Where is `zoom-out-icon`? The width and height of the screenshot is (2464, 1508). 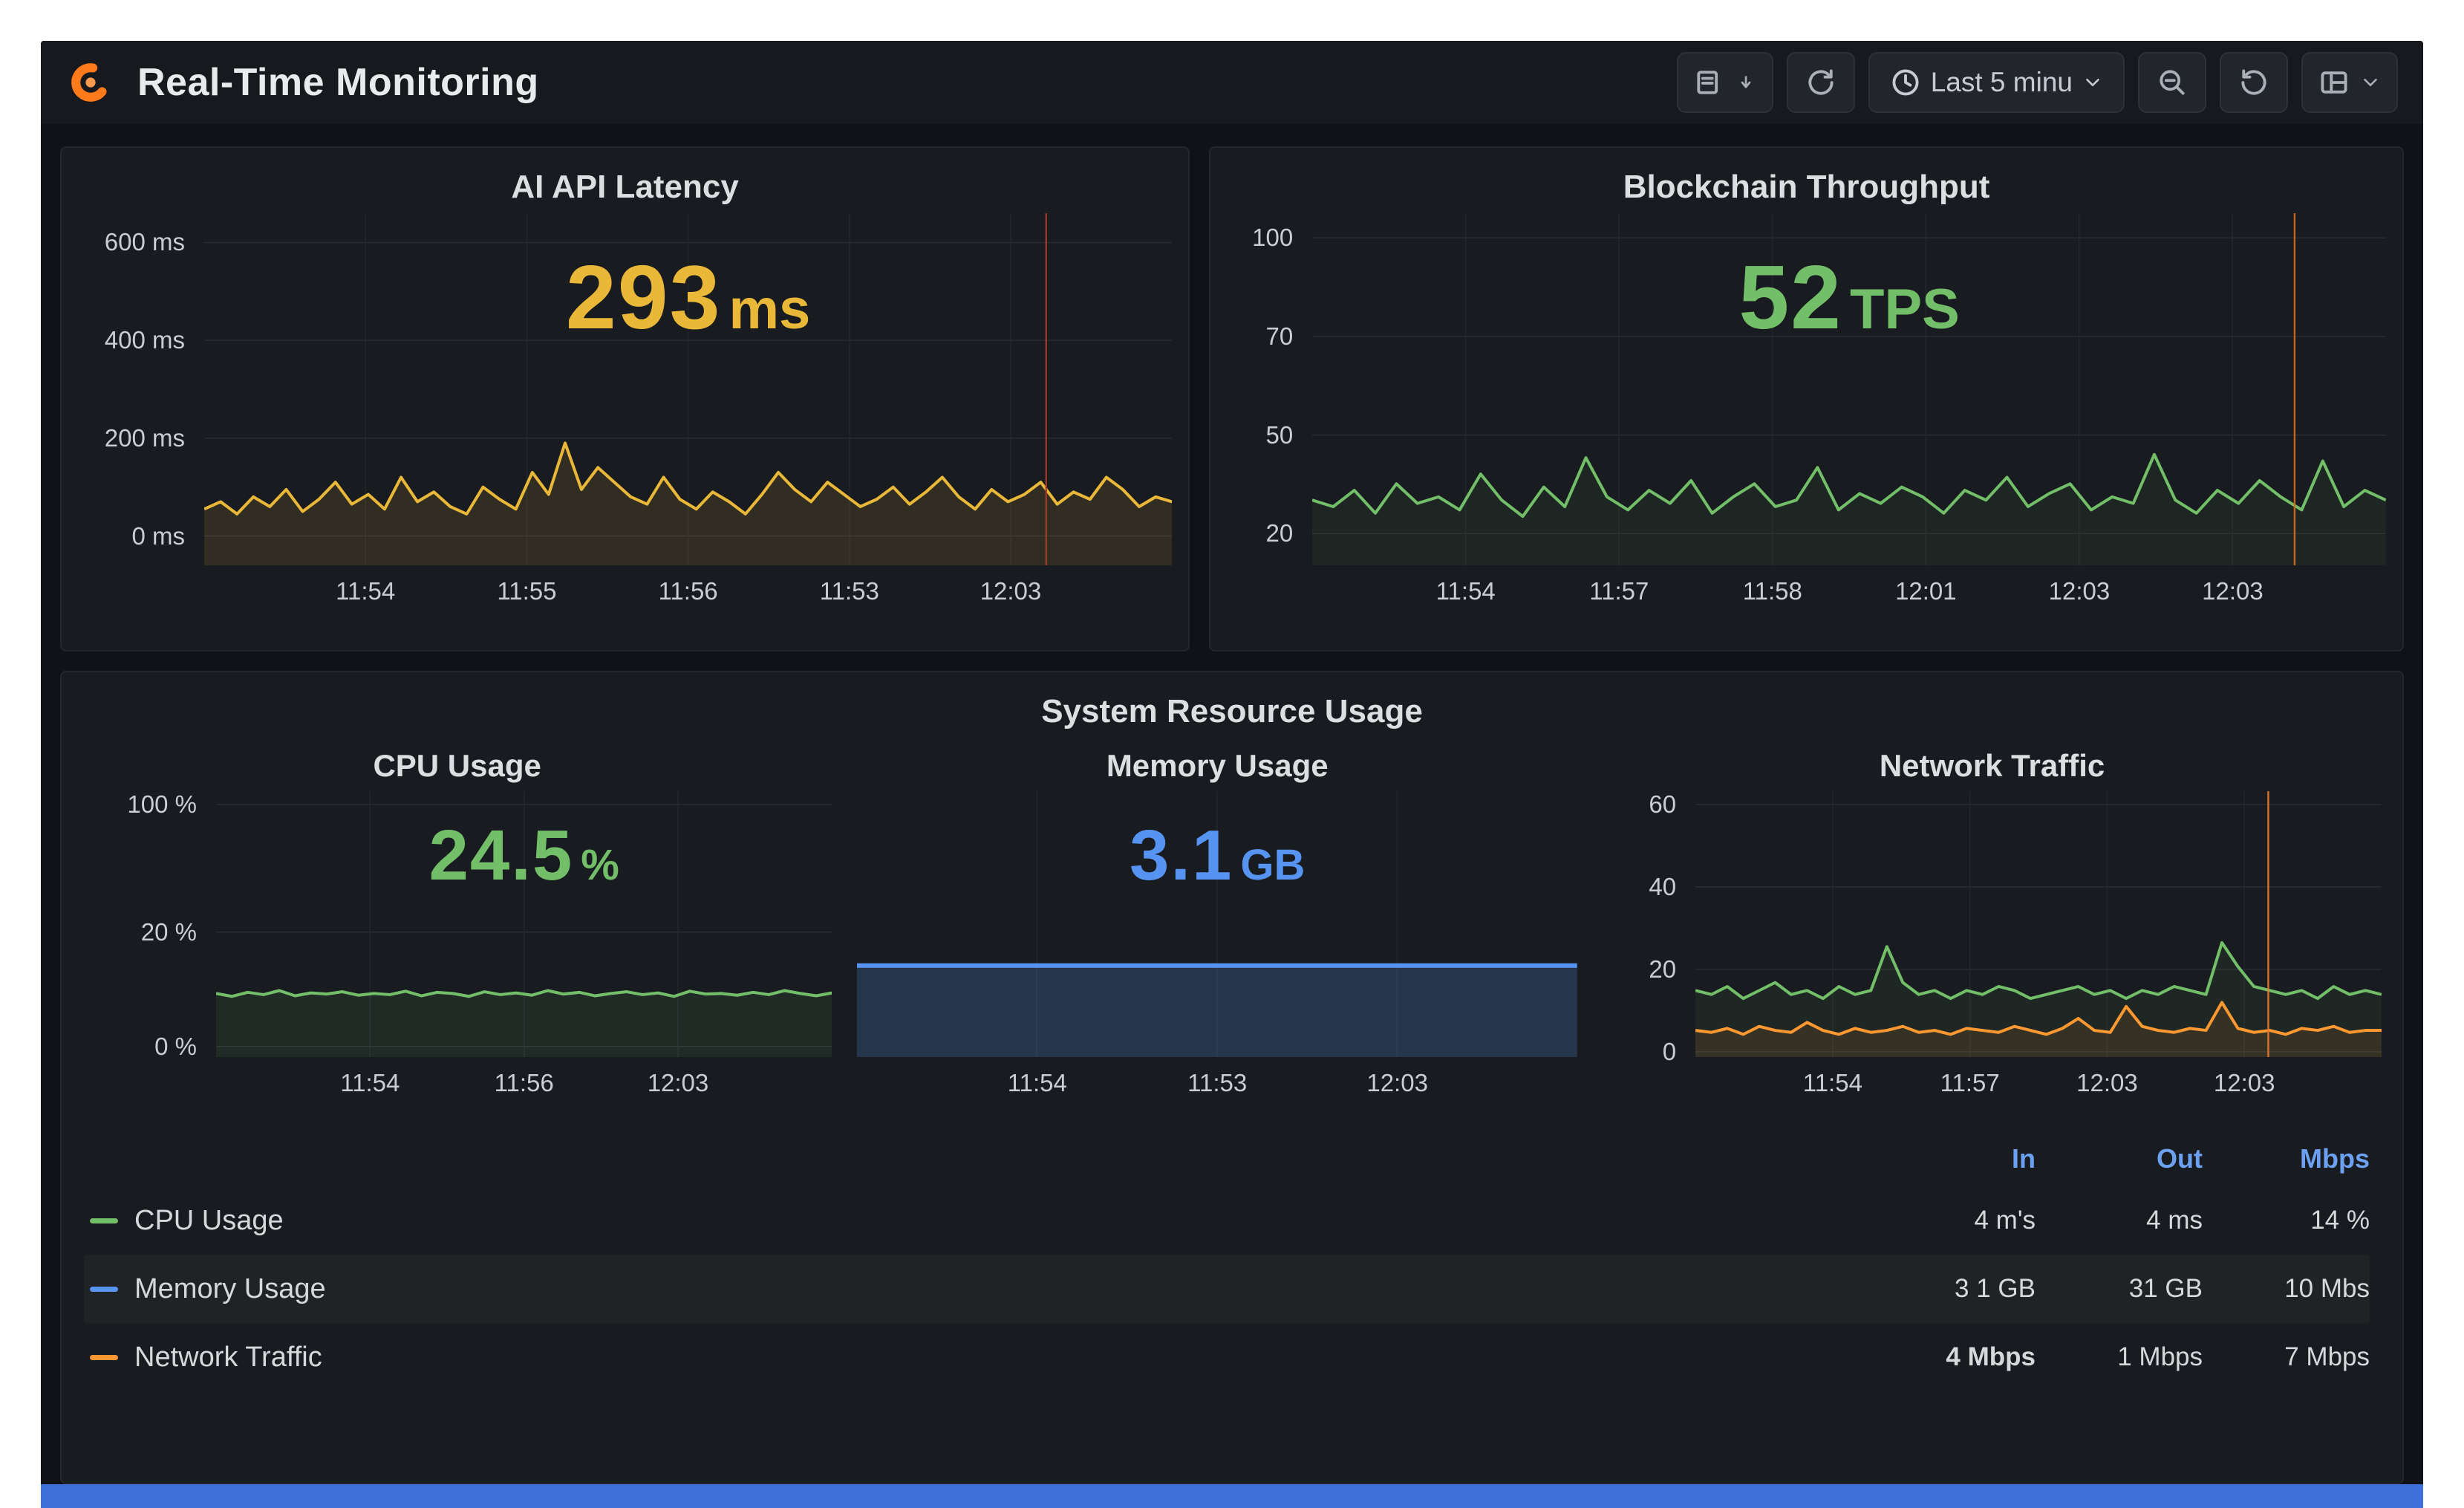 zoom-out-icon is located at coordinates (2172, 83).